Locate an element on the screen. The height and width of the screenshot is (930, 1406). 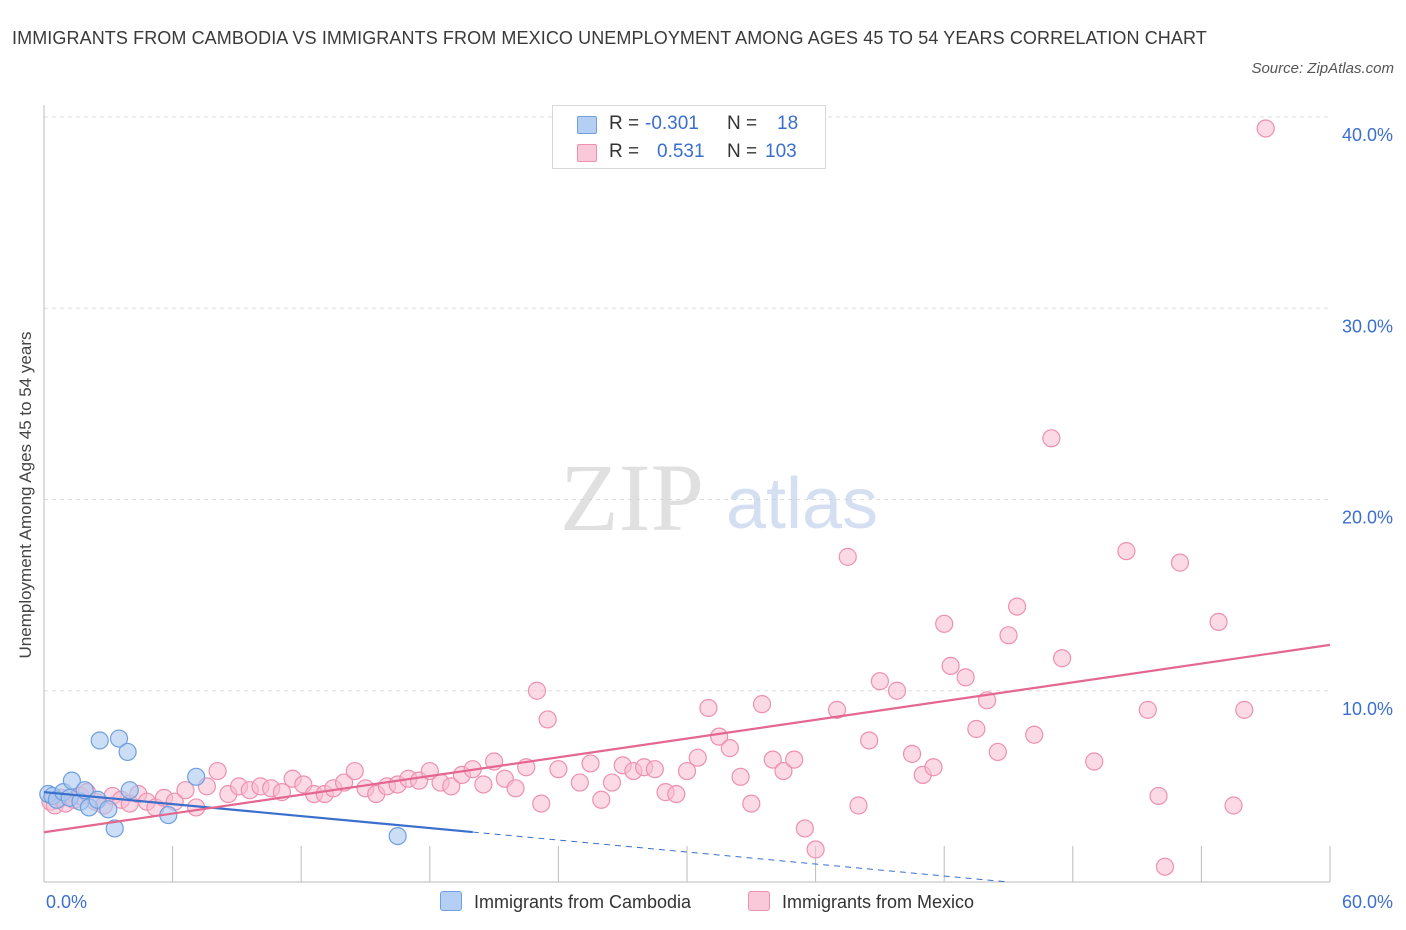
legend-n-label-cambodia: N = is located at coordinates (742, 123).